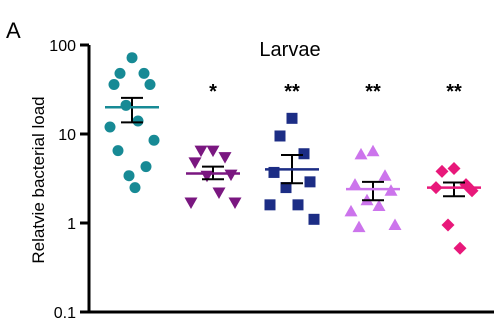 The image size is (494, 325). What do you see at coordinates (13, 30) in the screenshot?
I see `panel-letter: A` at bounding box center [13, 30].